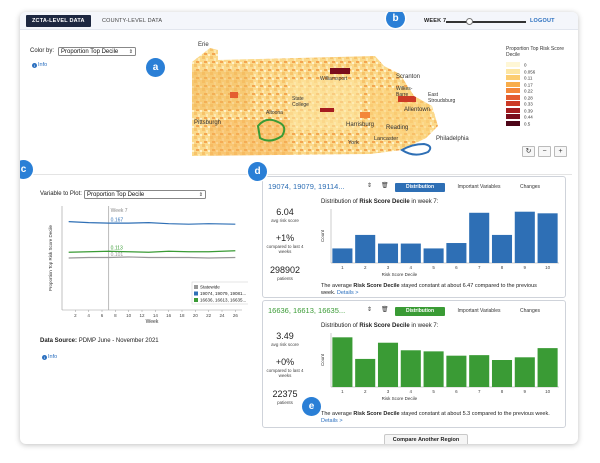 This screenshot has width=600, height=463. Describe the element at coordinates (360, 125) in the screenshot. I see `city-label: Harrisburg` at that location.